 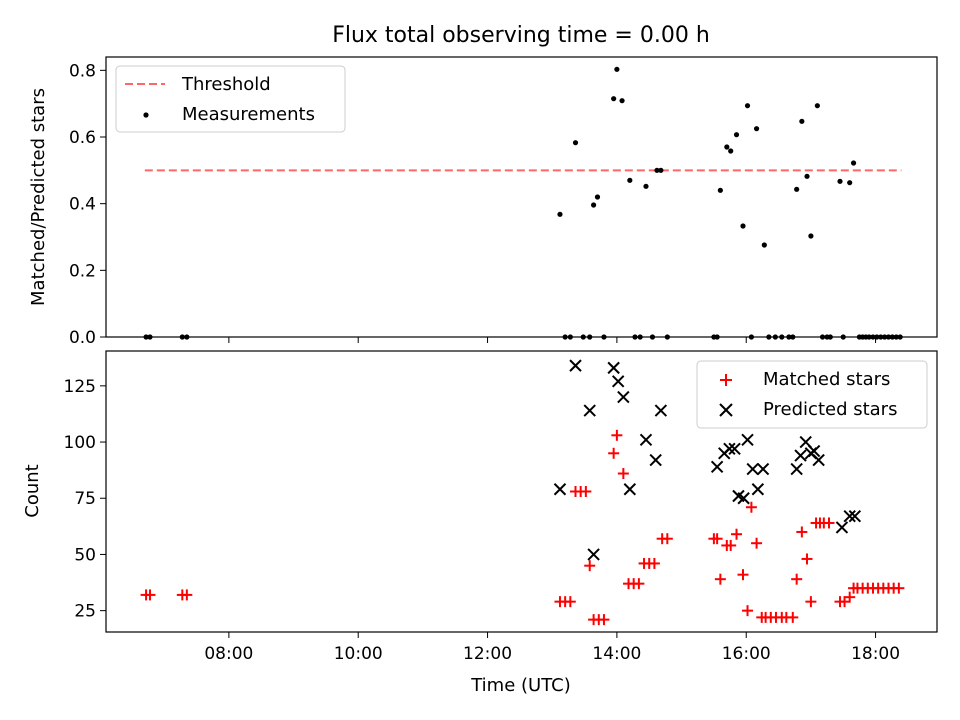 I want to click on ratio-legend-frame, so click(x=230, y=99).